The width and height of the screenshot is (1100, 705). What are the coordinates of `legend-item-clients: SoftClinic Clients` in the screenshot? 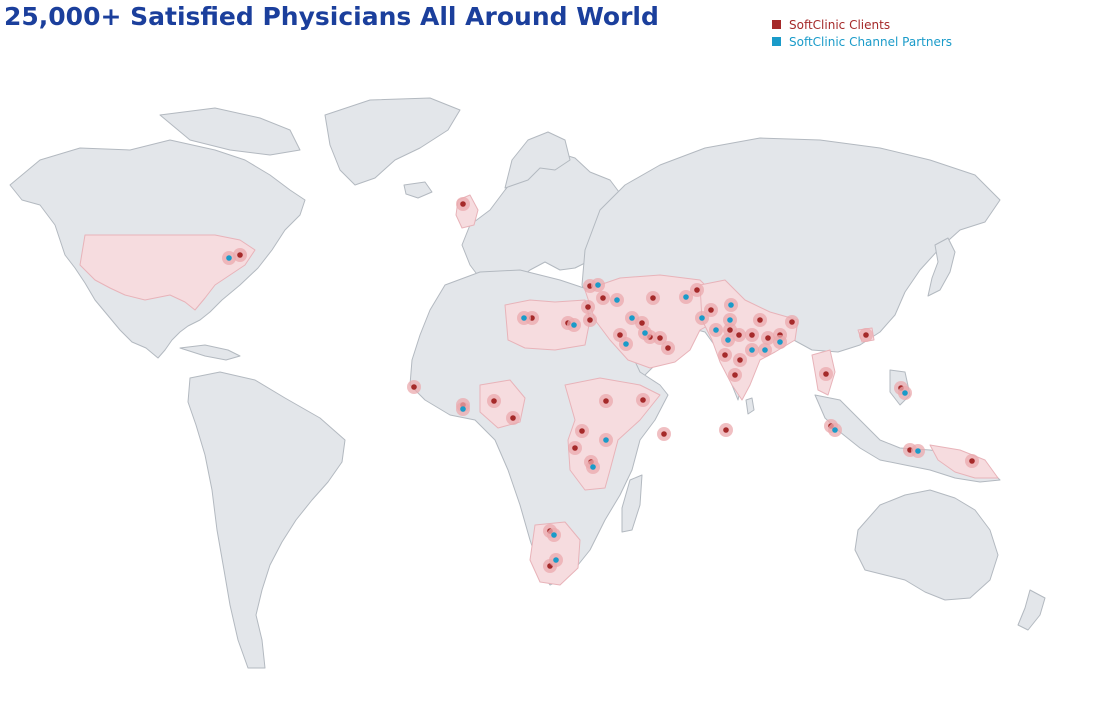 It's located at (862, 24).